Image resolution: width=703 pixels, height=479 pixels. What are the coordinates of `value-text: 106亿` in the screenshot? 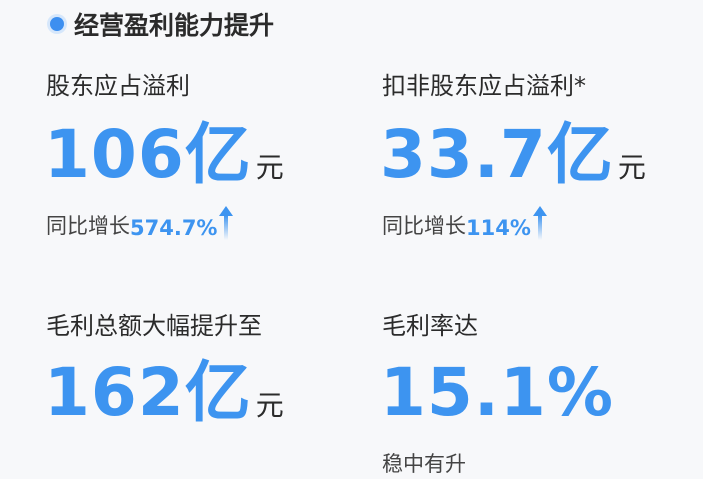 It's located at (148, 154).